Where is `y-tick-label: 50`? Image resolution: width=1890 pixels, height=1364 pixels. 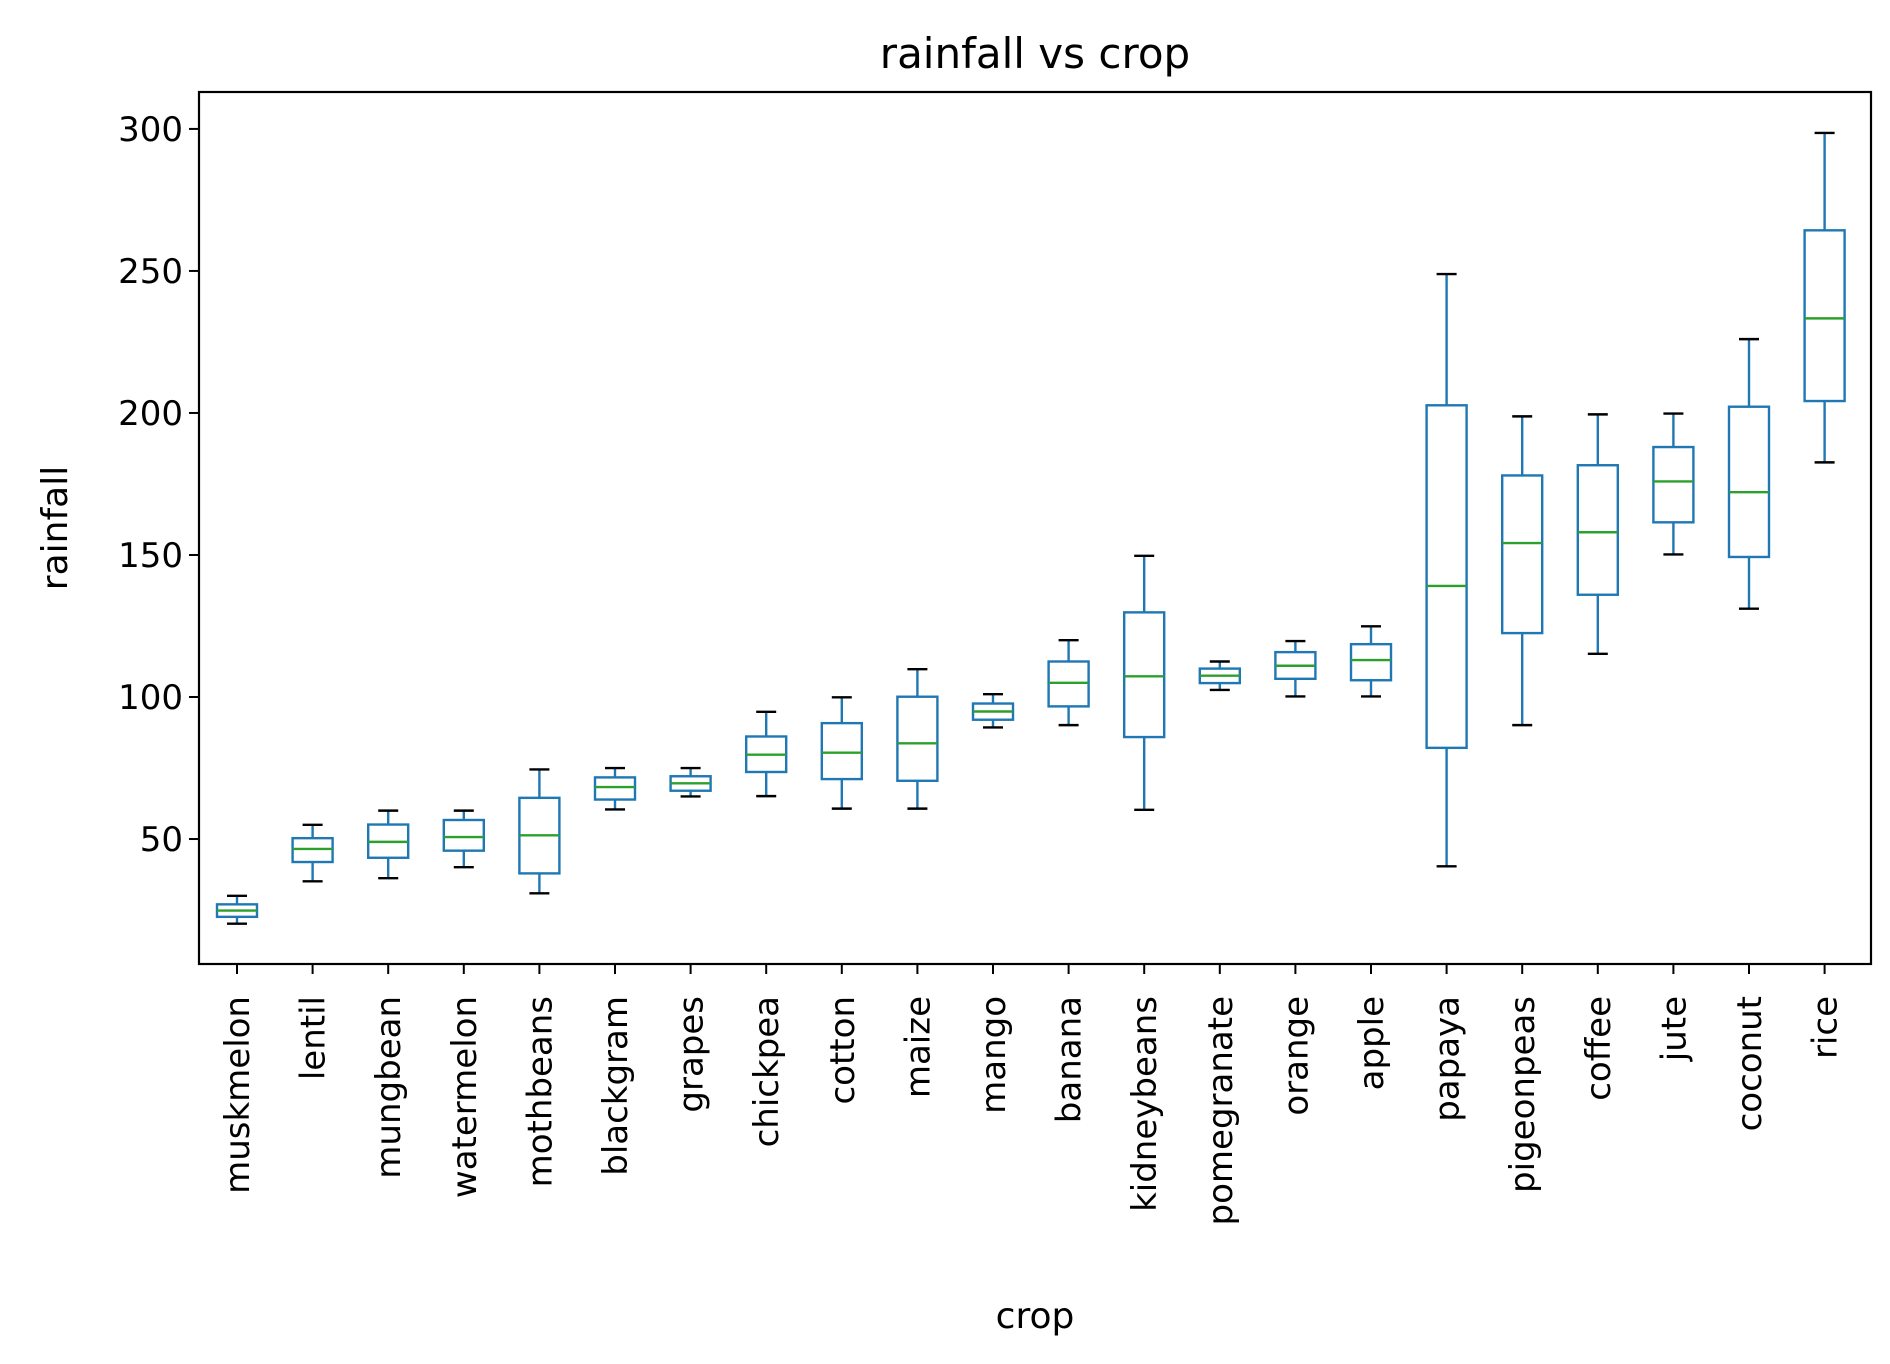 y-tick-label: 50 is located at coordinates (161, 840).